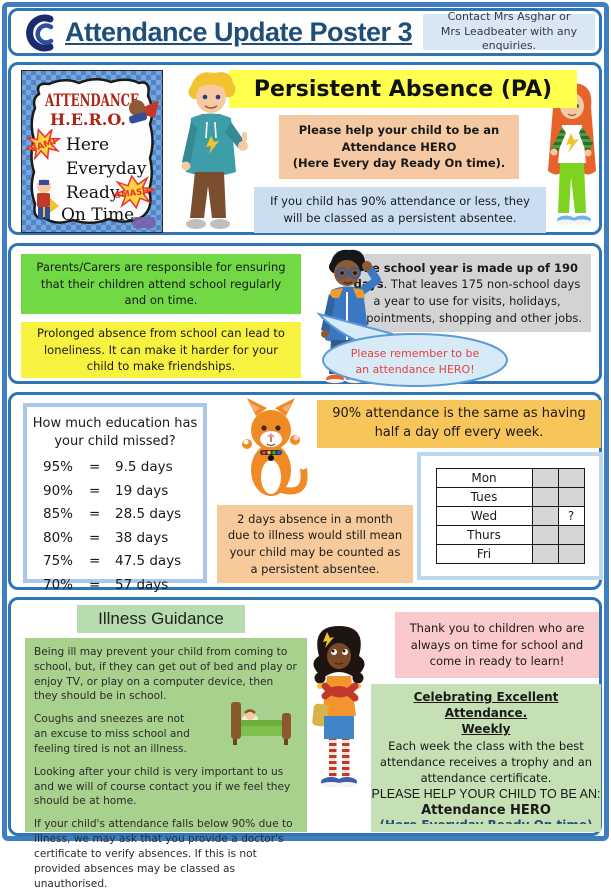  I want to click on bubble-line1: Please remember to be, so click(415, 353).